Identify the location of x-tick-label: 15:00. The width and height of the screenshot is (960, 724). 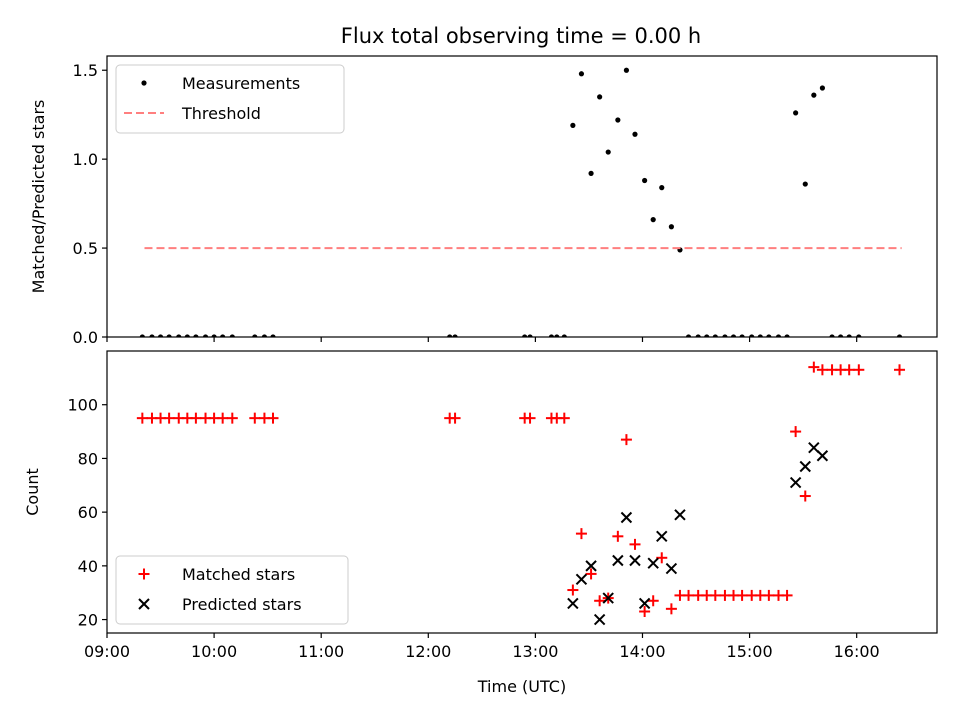
(750, 651).